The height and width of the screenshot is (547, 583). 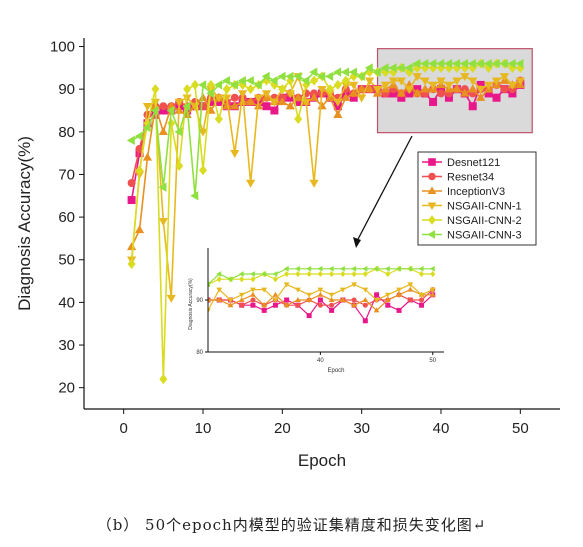 I want to click on legend-entry-inceptionv3: InceptionV3, so click(x=463, y=192).